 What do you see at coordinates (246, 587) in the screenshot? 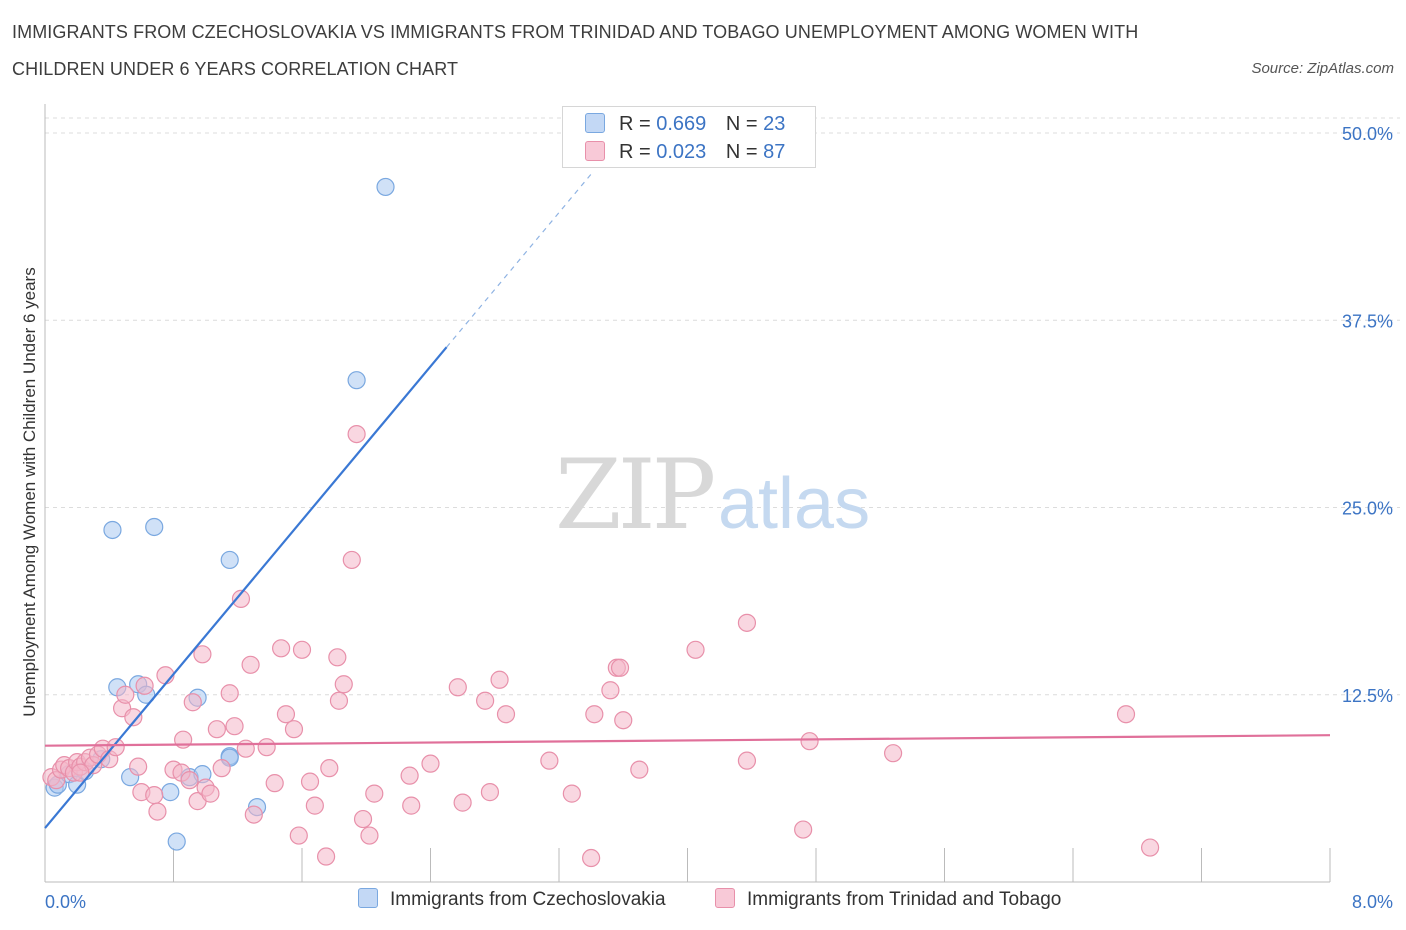
I see `trendline-czechoslovakia` at bounding box center [246, 587].